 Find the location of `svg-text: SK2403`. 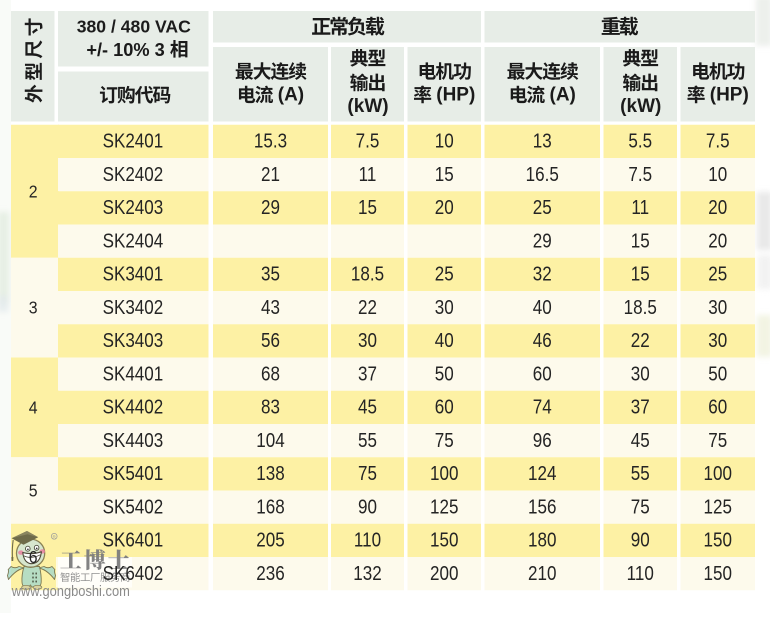

svg-text: SK2403 is located at coordinates (133, 207).